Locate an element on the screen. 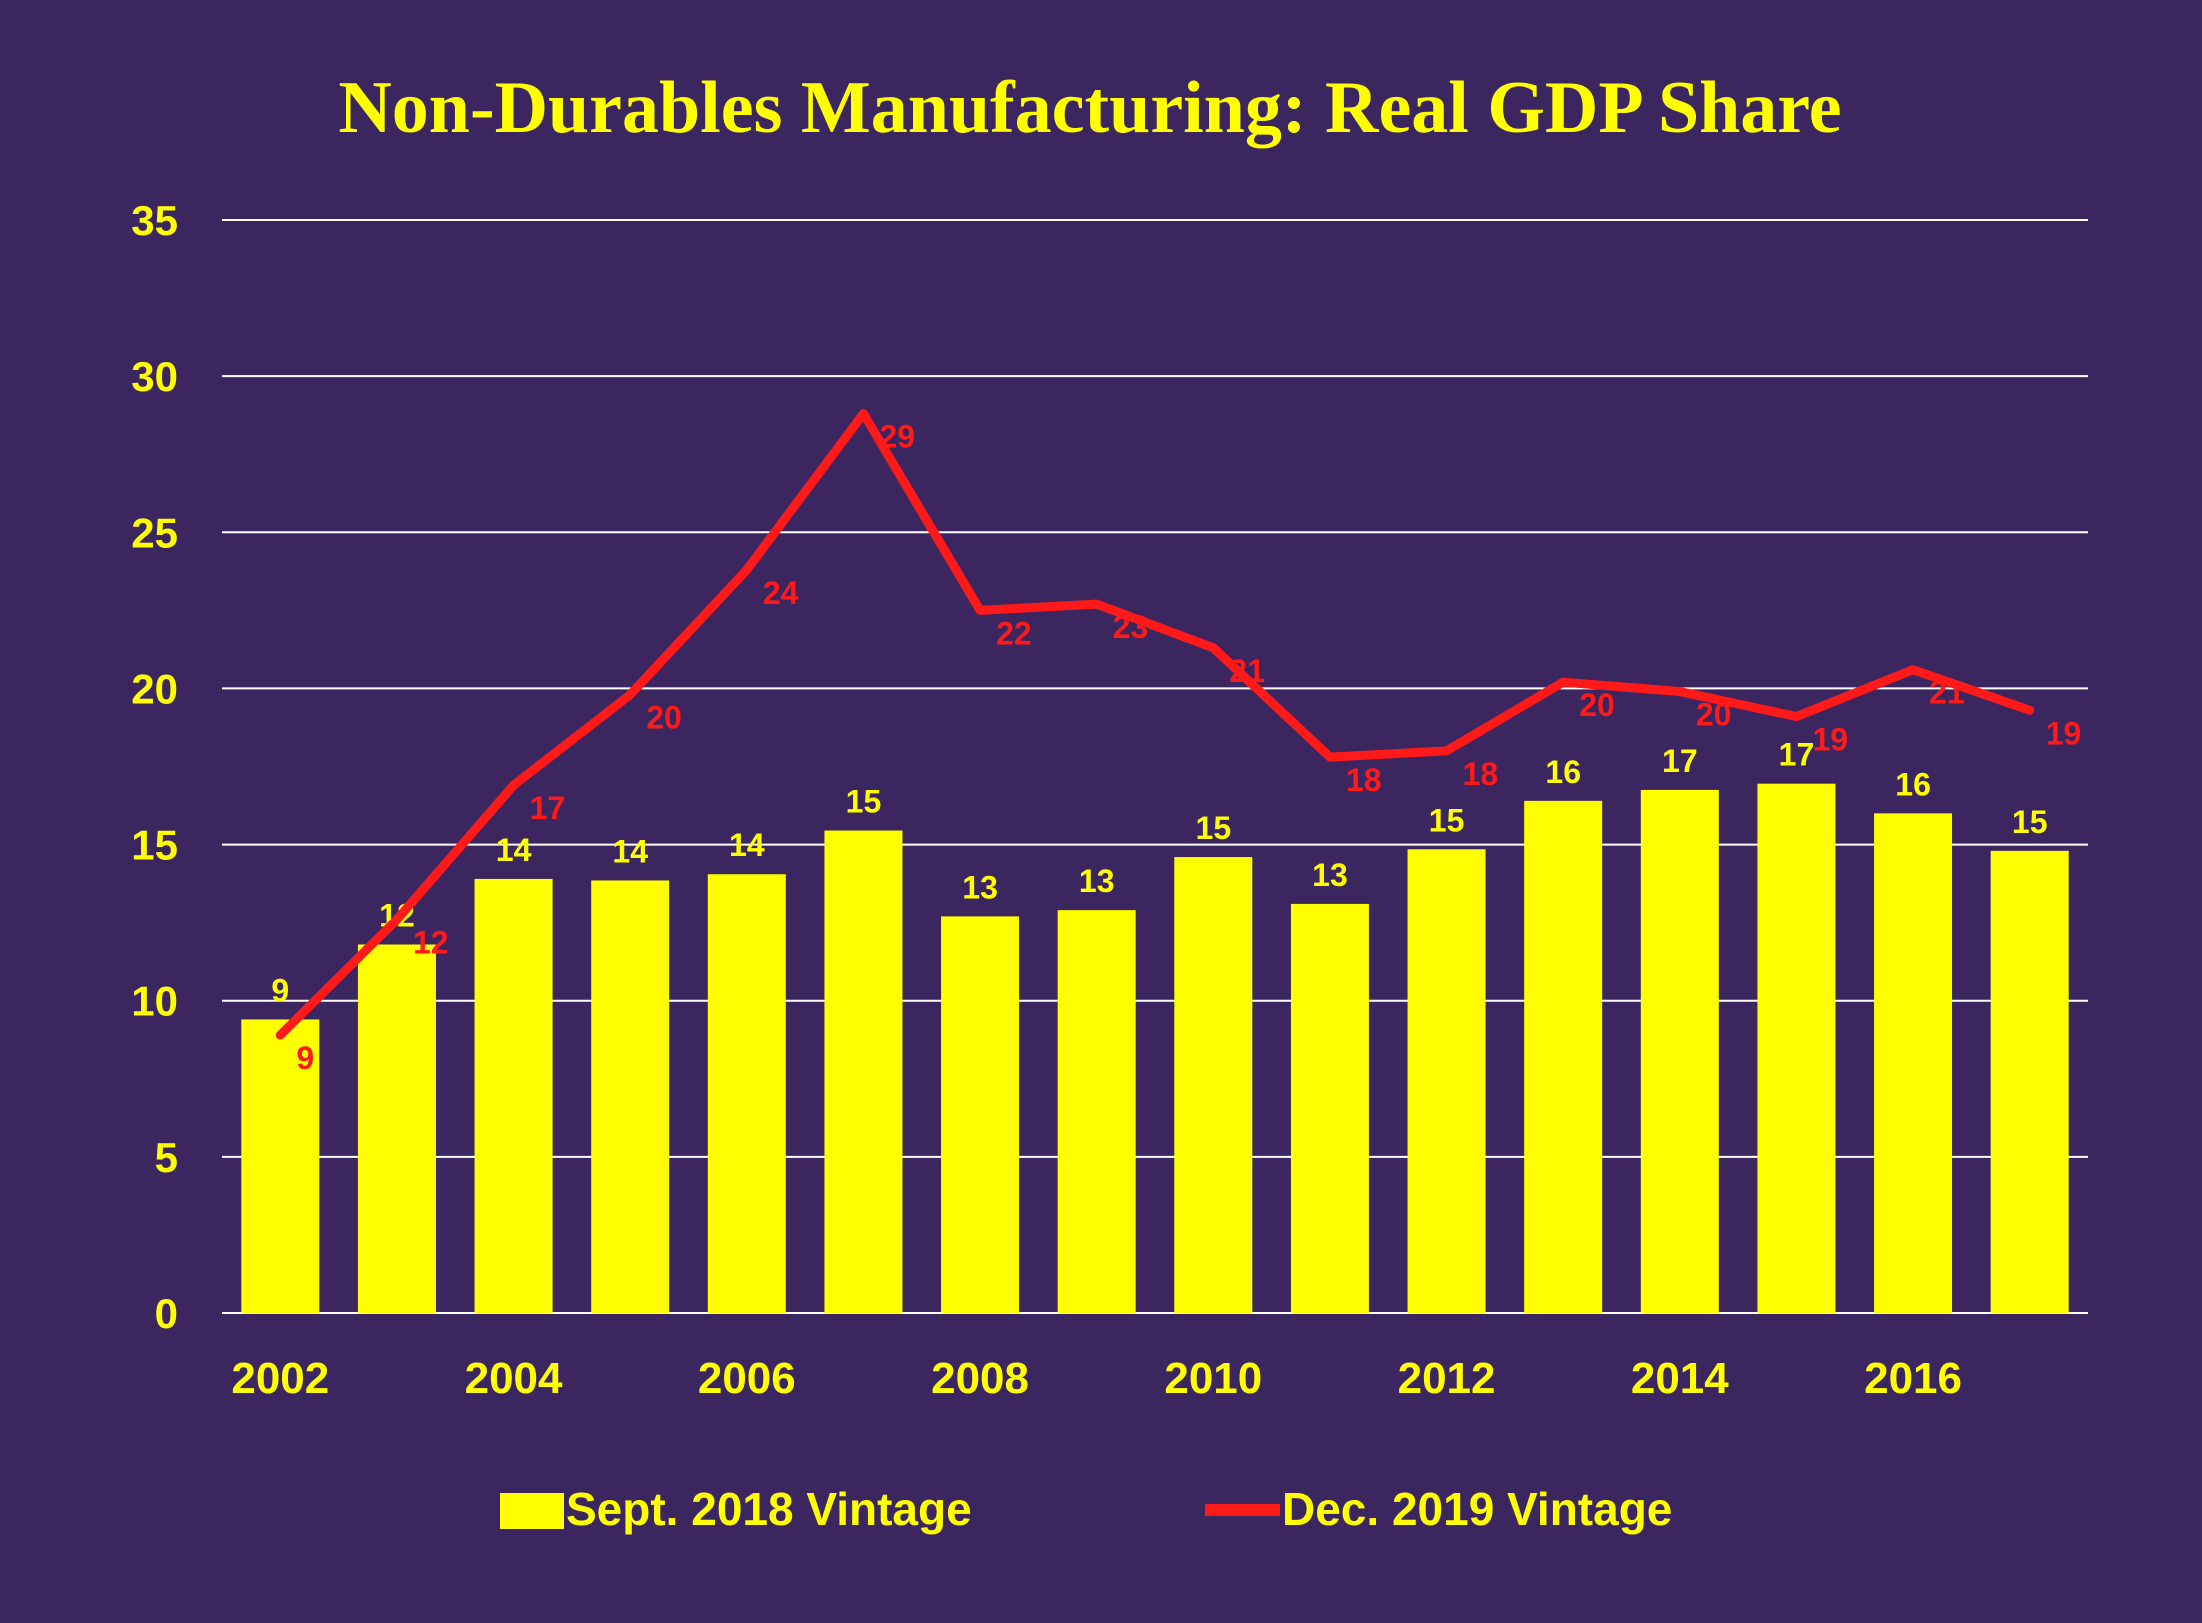  legend-line-label: Dec. 2019 Vintage is located at coordinates (1477, 1509).